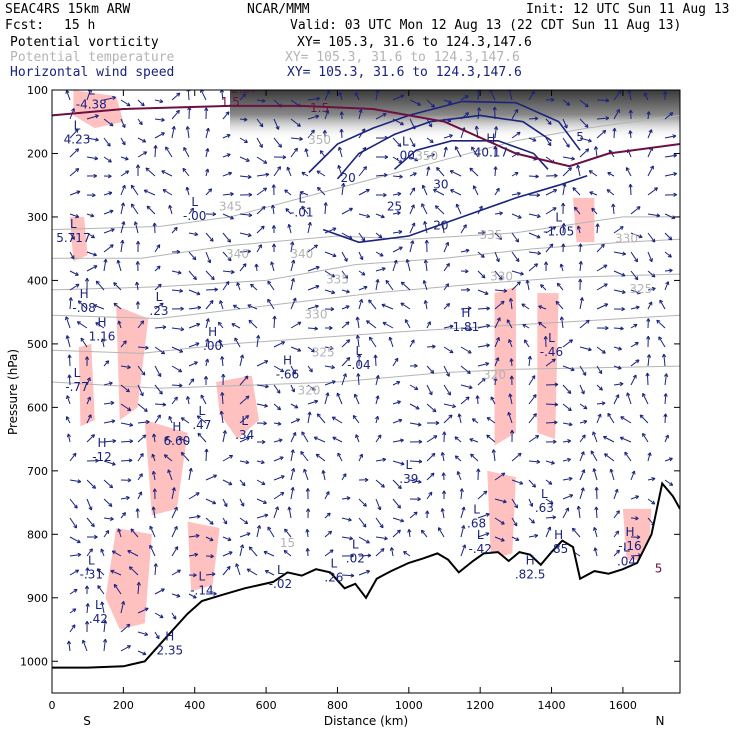  Describe the element at coordinates (626, 238) in the screenshot. I see `contour-value-label: 330` at that location.